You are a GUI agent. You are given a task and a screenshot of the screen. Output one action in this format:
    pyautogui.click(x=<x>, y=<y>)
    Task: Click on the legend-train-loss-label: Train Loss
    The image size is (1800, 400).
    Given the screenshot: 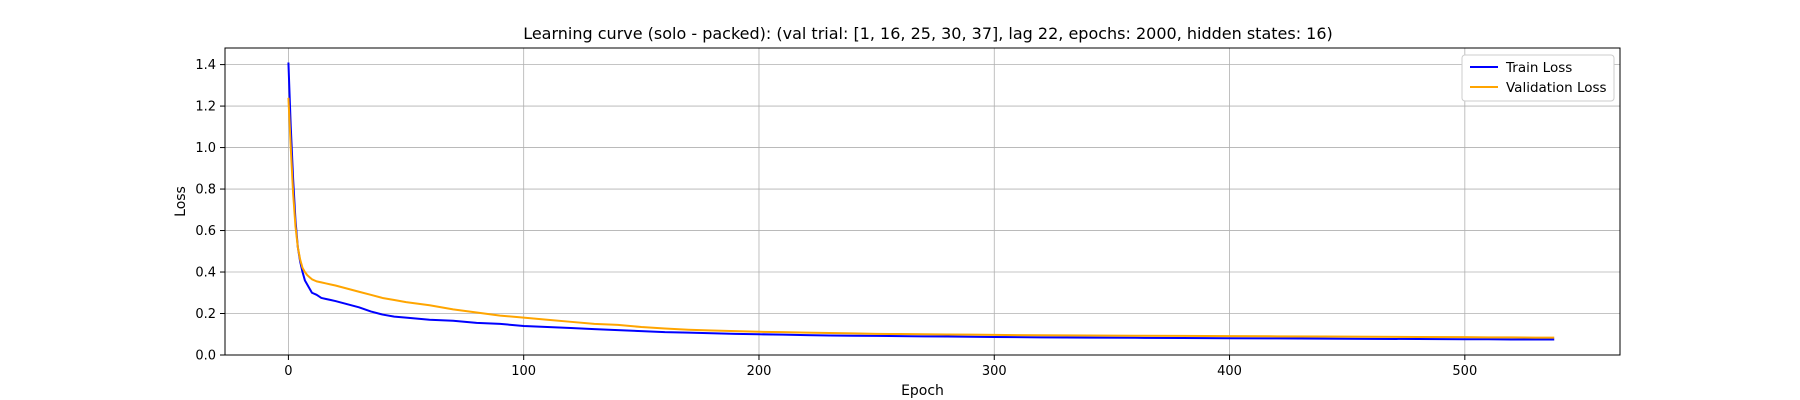 What is the action you would take?
    pyautogui.click(x=1538, y=68)
    